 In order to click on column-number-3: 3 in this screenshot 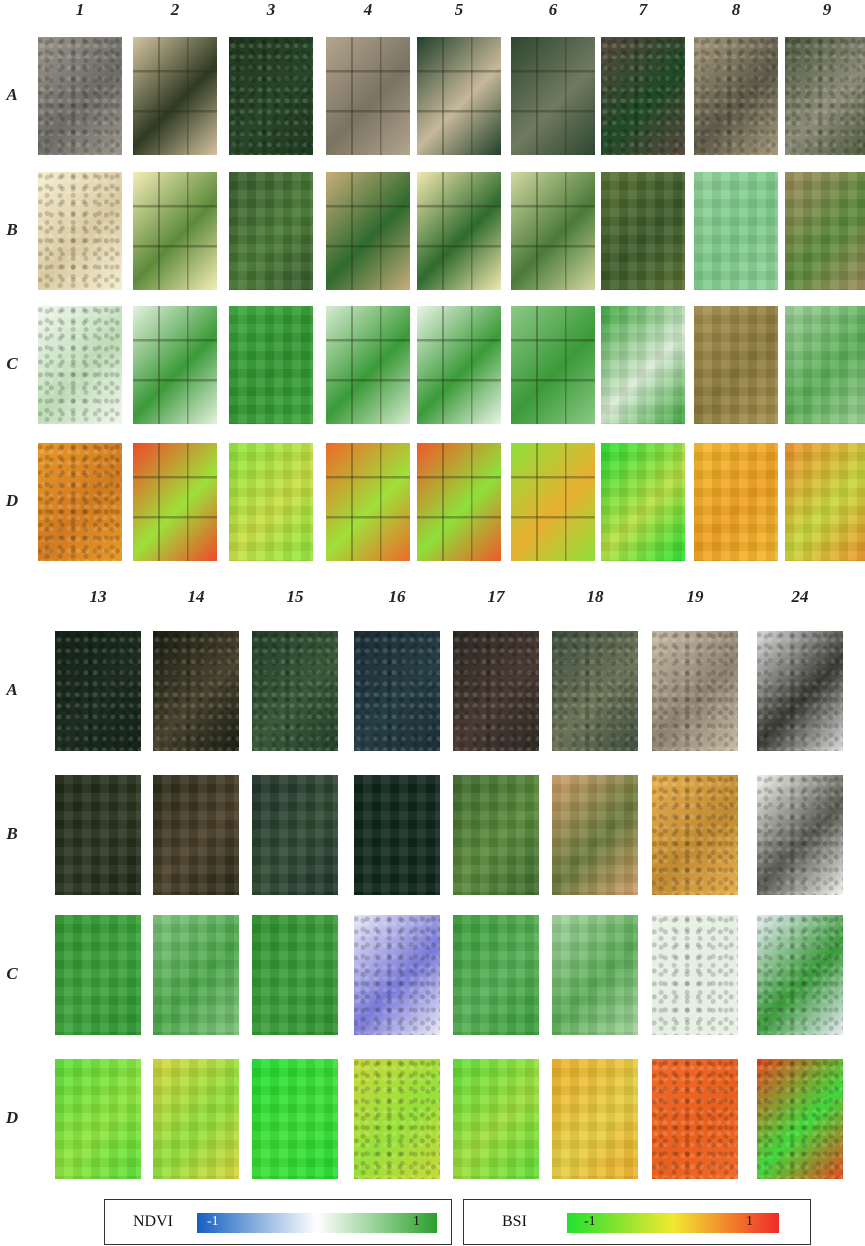, I will do `click(271, 9)`.